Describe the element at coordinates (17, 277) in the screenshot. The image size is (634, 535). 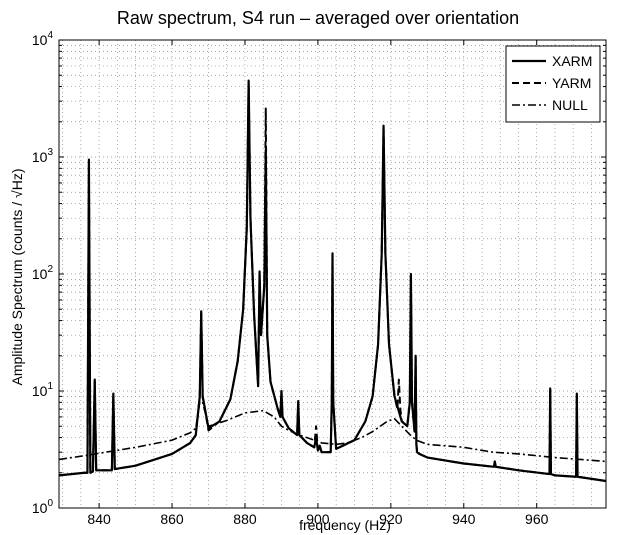
I see `y-axis-label: Amplitude Spectrum (counts / √Hz)` at that location.